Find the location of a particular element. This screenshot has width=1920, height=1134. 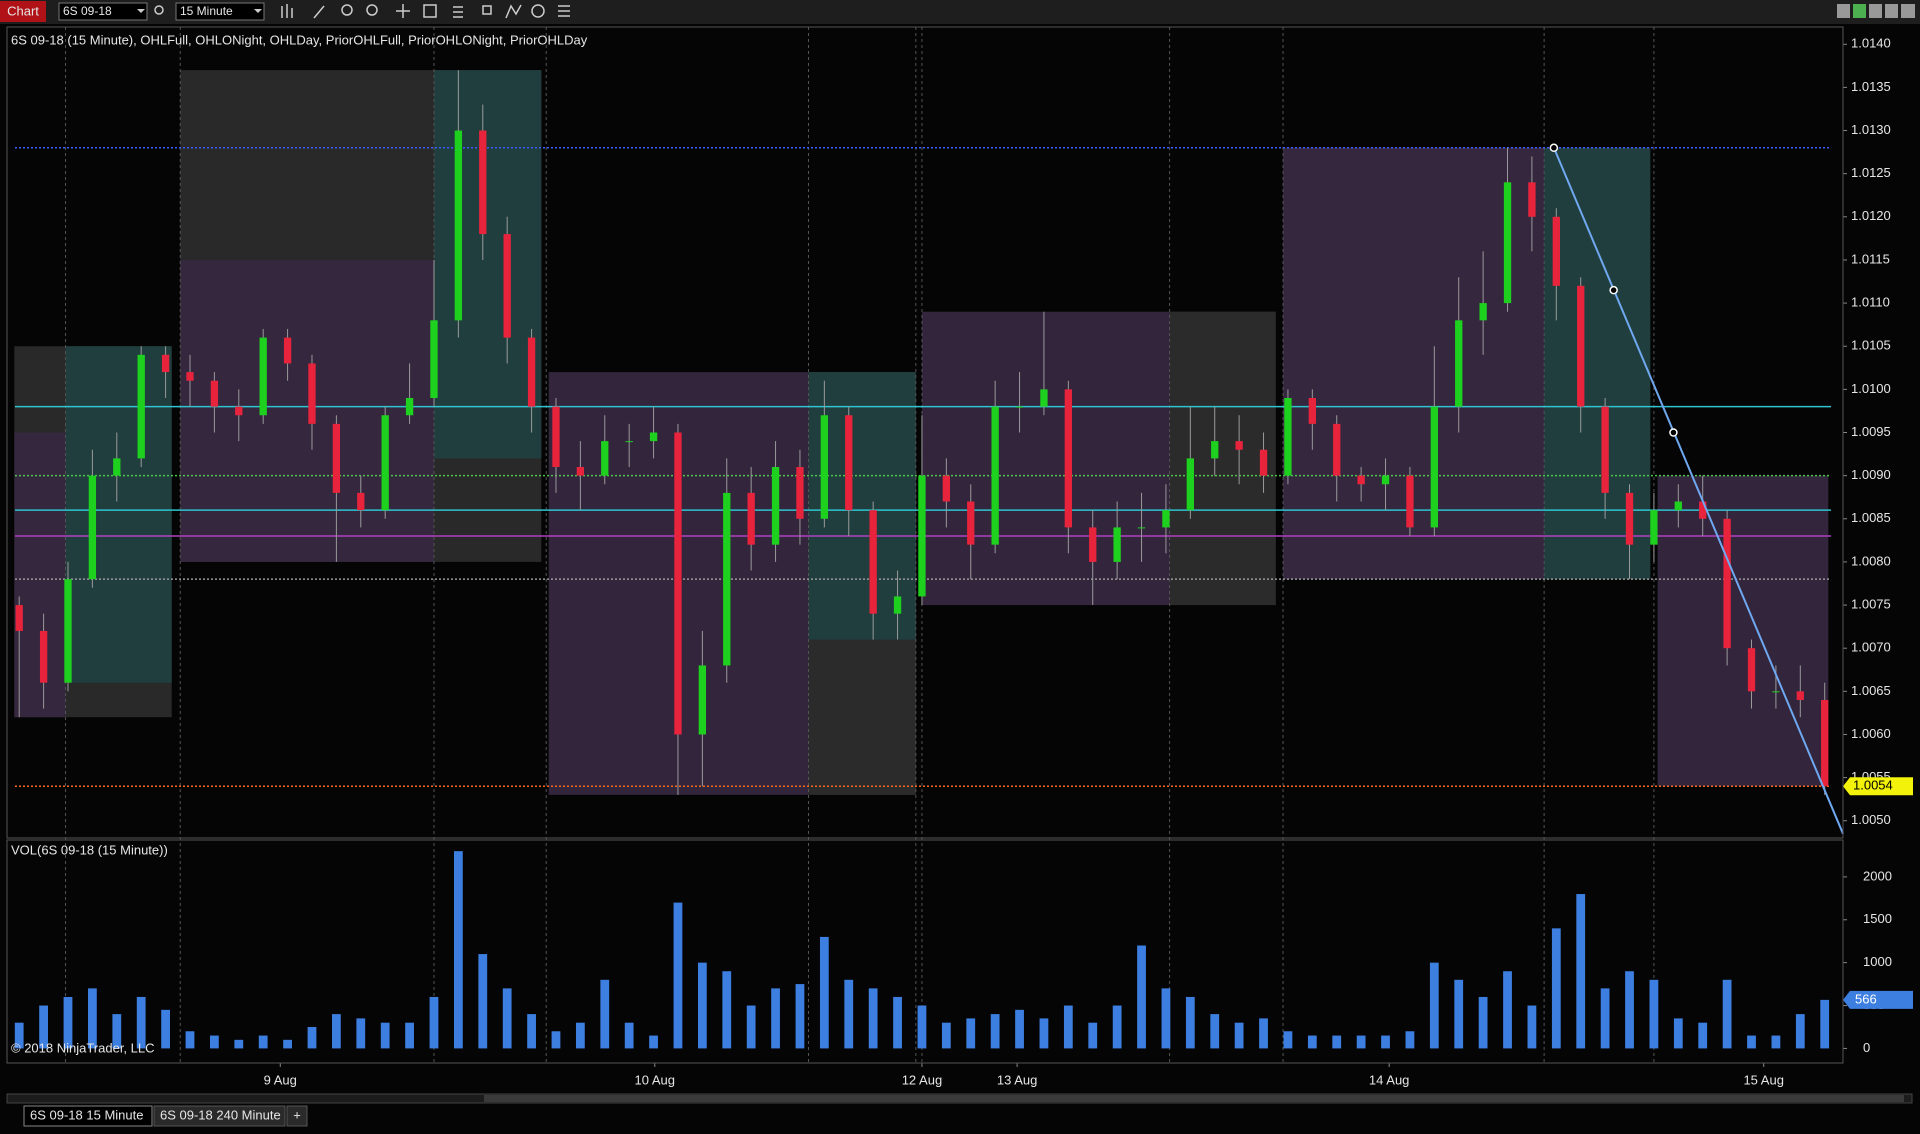

price-marker is located at coordinates (1878, 786).